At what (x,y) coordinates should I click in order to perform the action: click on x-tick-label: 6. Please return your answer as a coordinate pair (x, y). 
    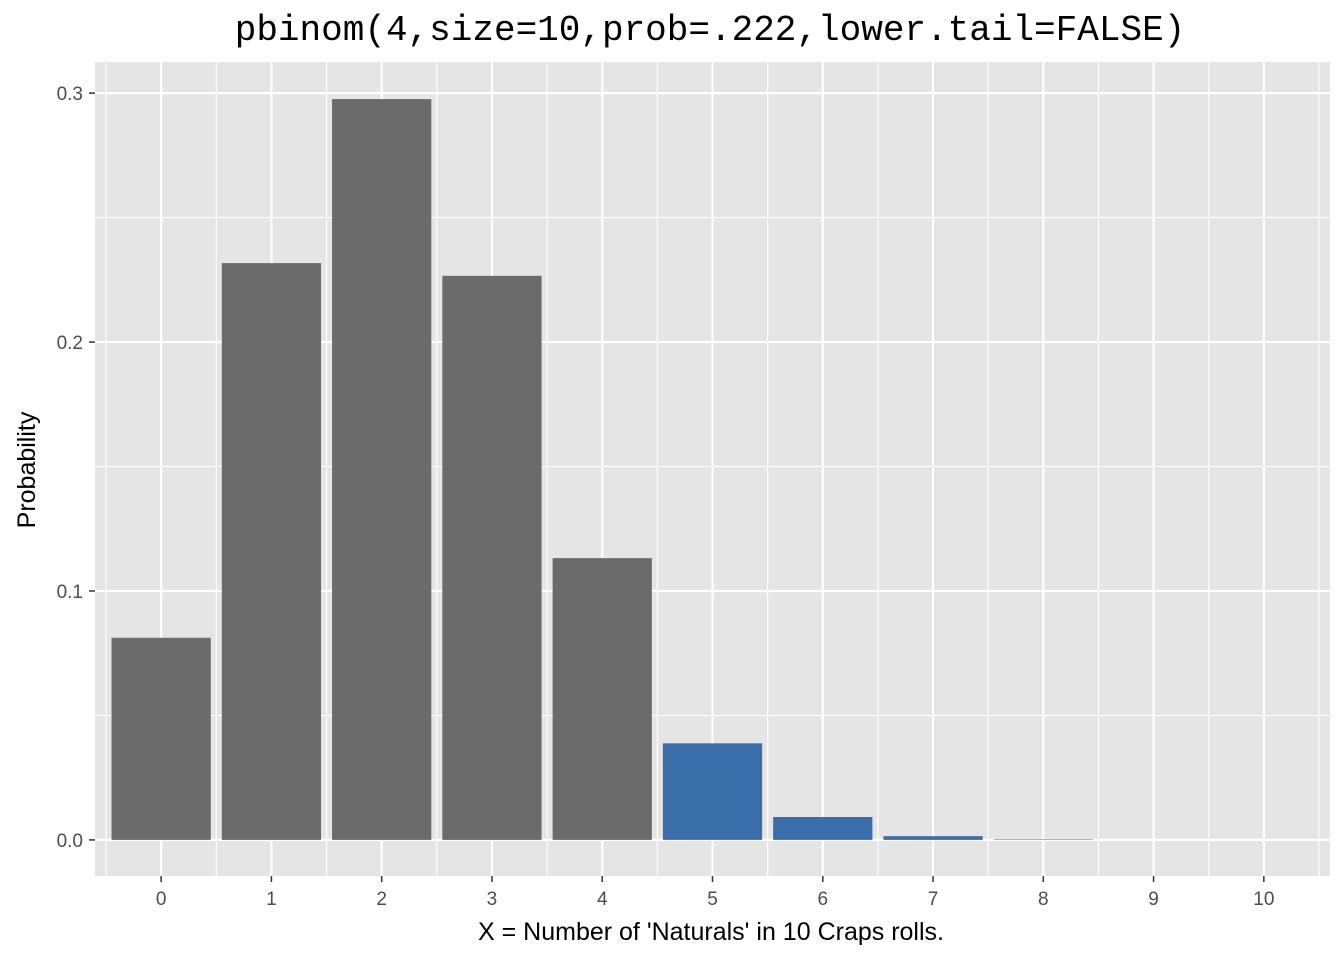
    Looking at the image, I should click on (822, 899).